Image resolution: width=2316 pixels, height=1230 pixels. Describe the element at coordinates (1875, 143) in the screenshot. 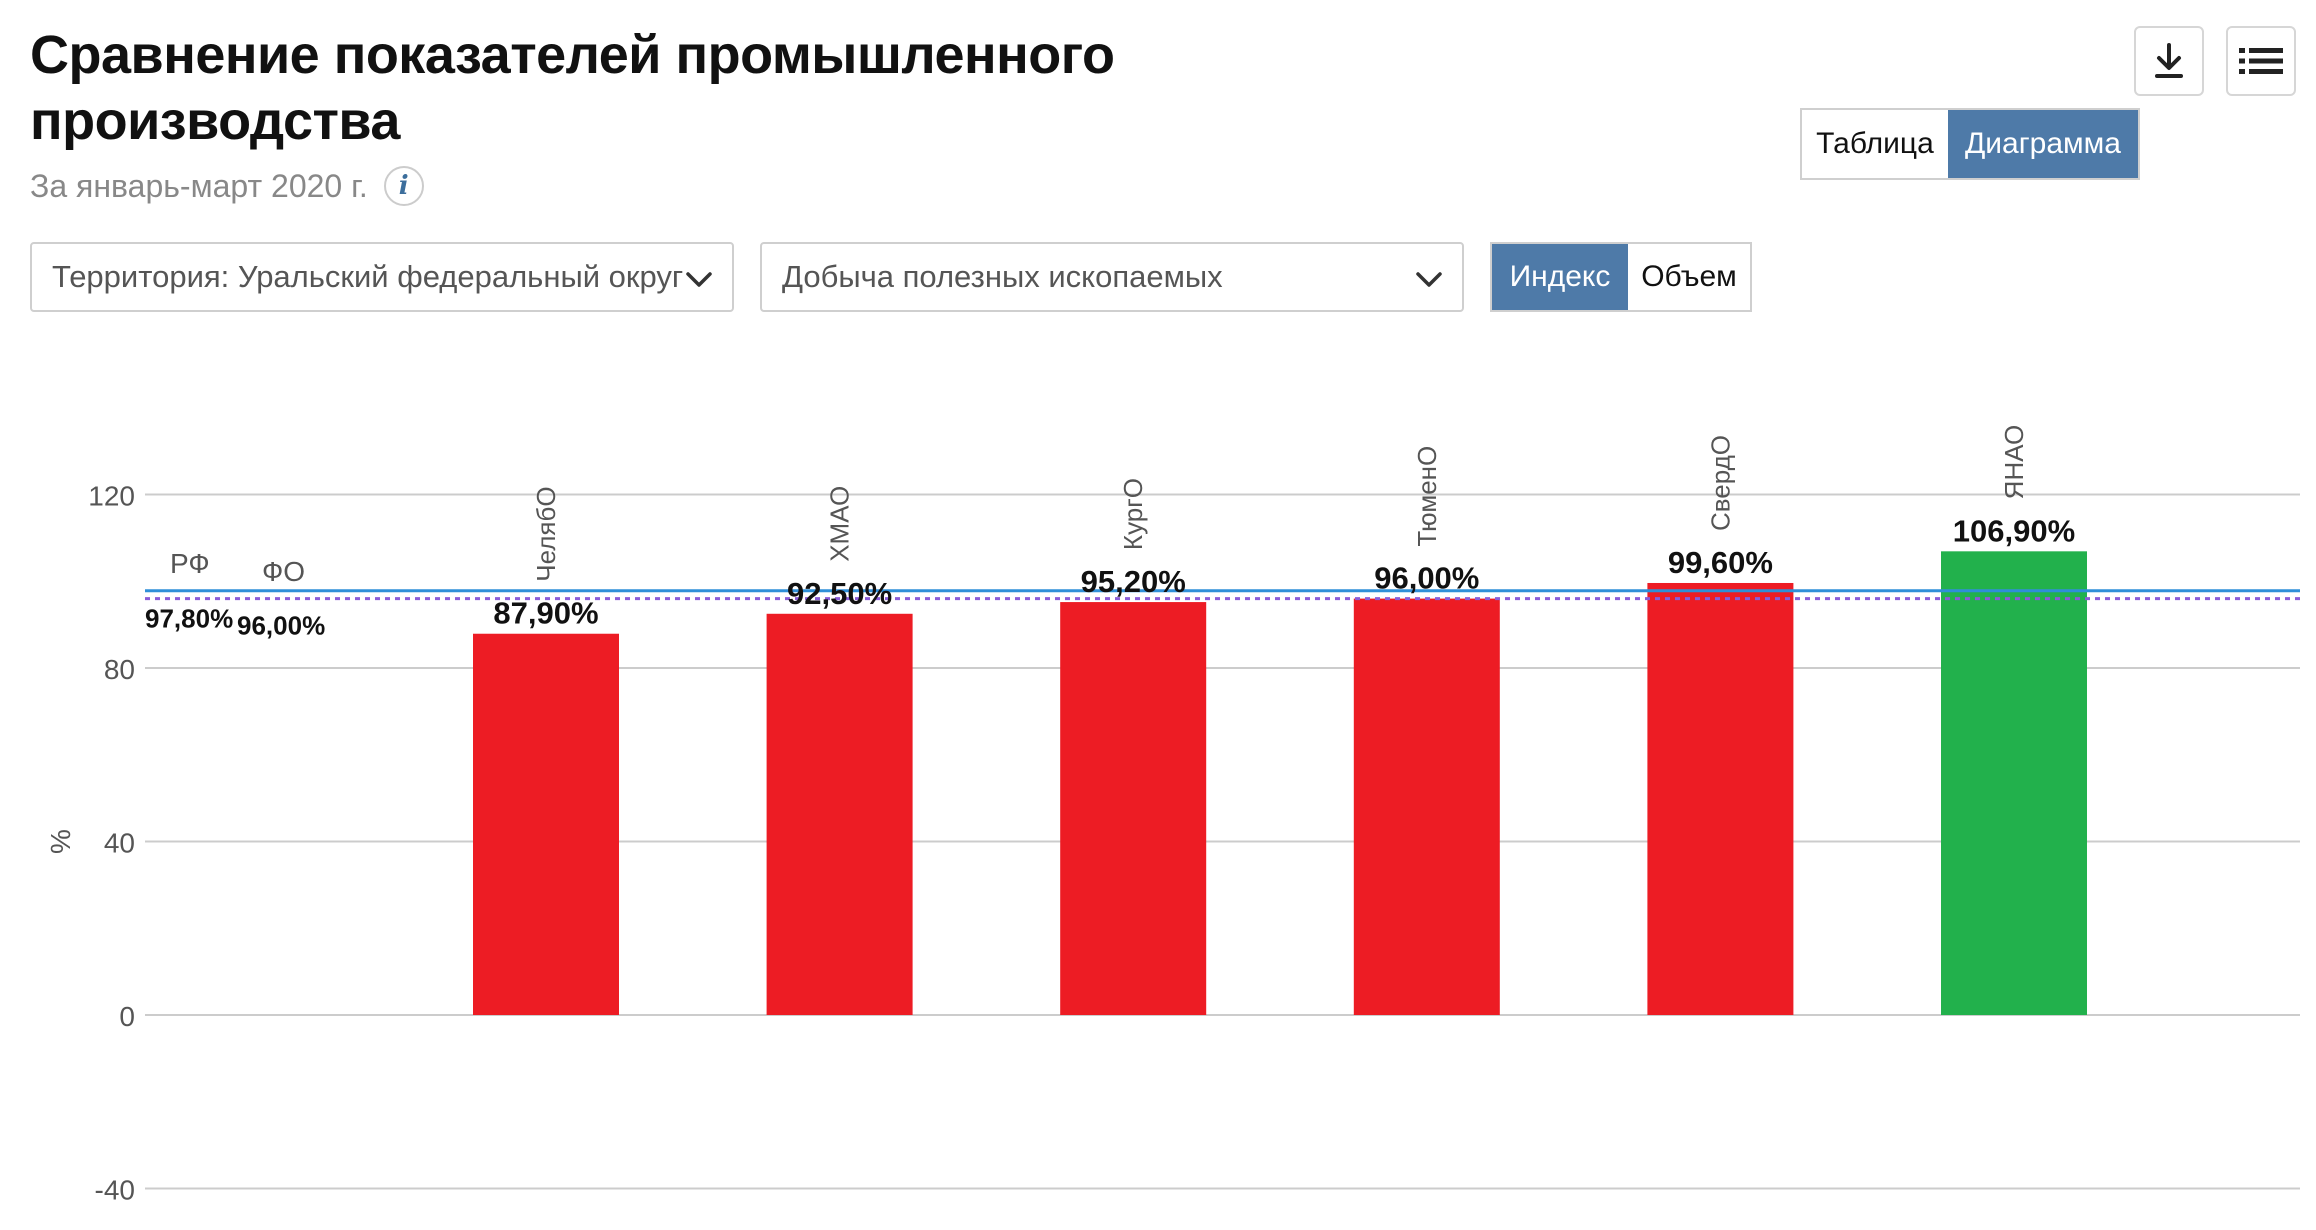

I see `tab-table: Таблица` at that location.